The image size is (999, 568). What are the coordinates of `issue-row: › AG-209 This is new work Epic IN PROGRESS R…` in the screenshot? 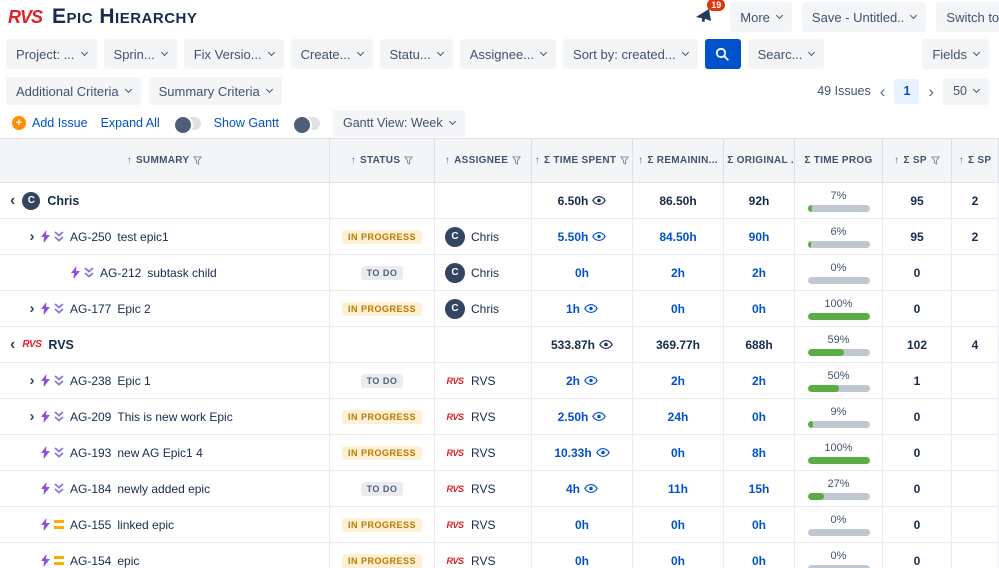 It's located at (499, 417).